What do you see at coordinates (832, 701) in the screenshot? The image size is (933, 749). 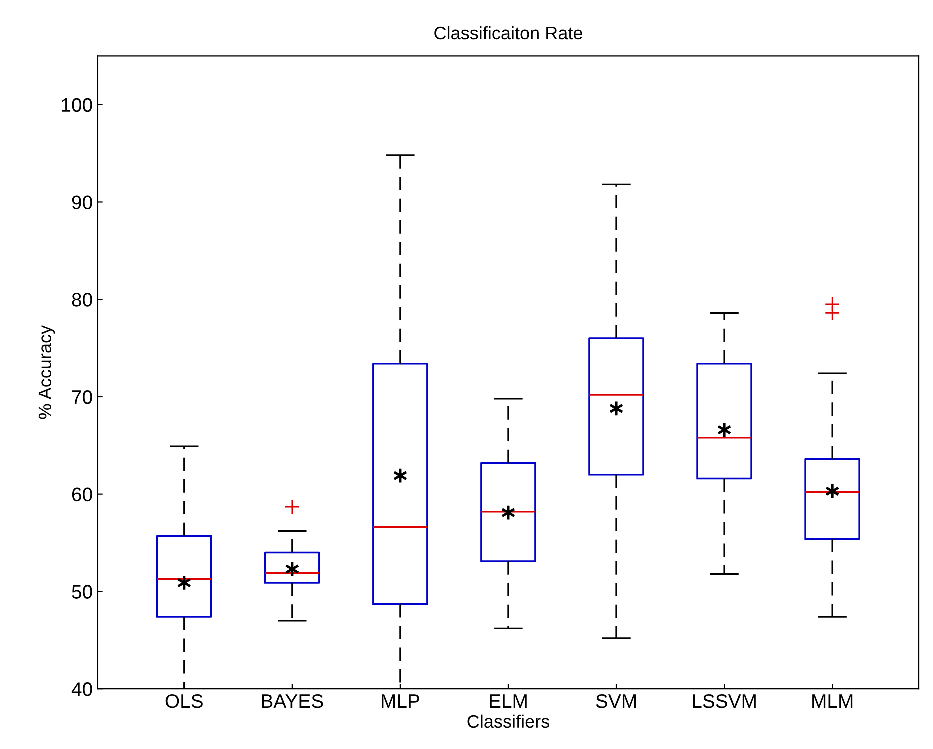 I see `x-tick-label: MLM` at bounding box center [832, 701].